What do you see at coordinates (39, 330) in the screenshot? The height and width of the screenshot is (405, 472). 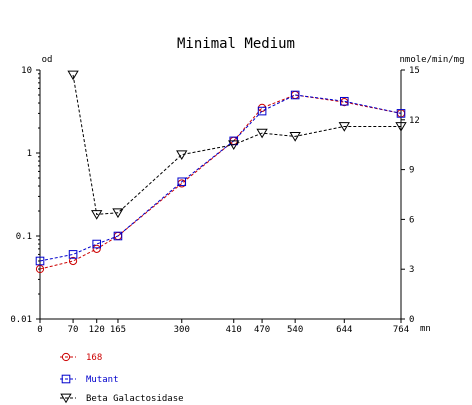 I see `x-tick-label: 0` at bounding box center [39, 330].